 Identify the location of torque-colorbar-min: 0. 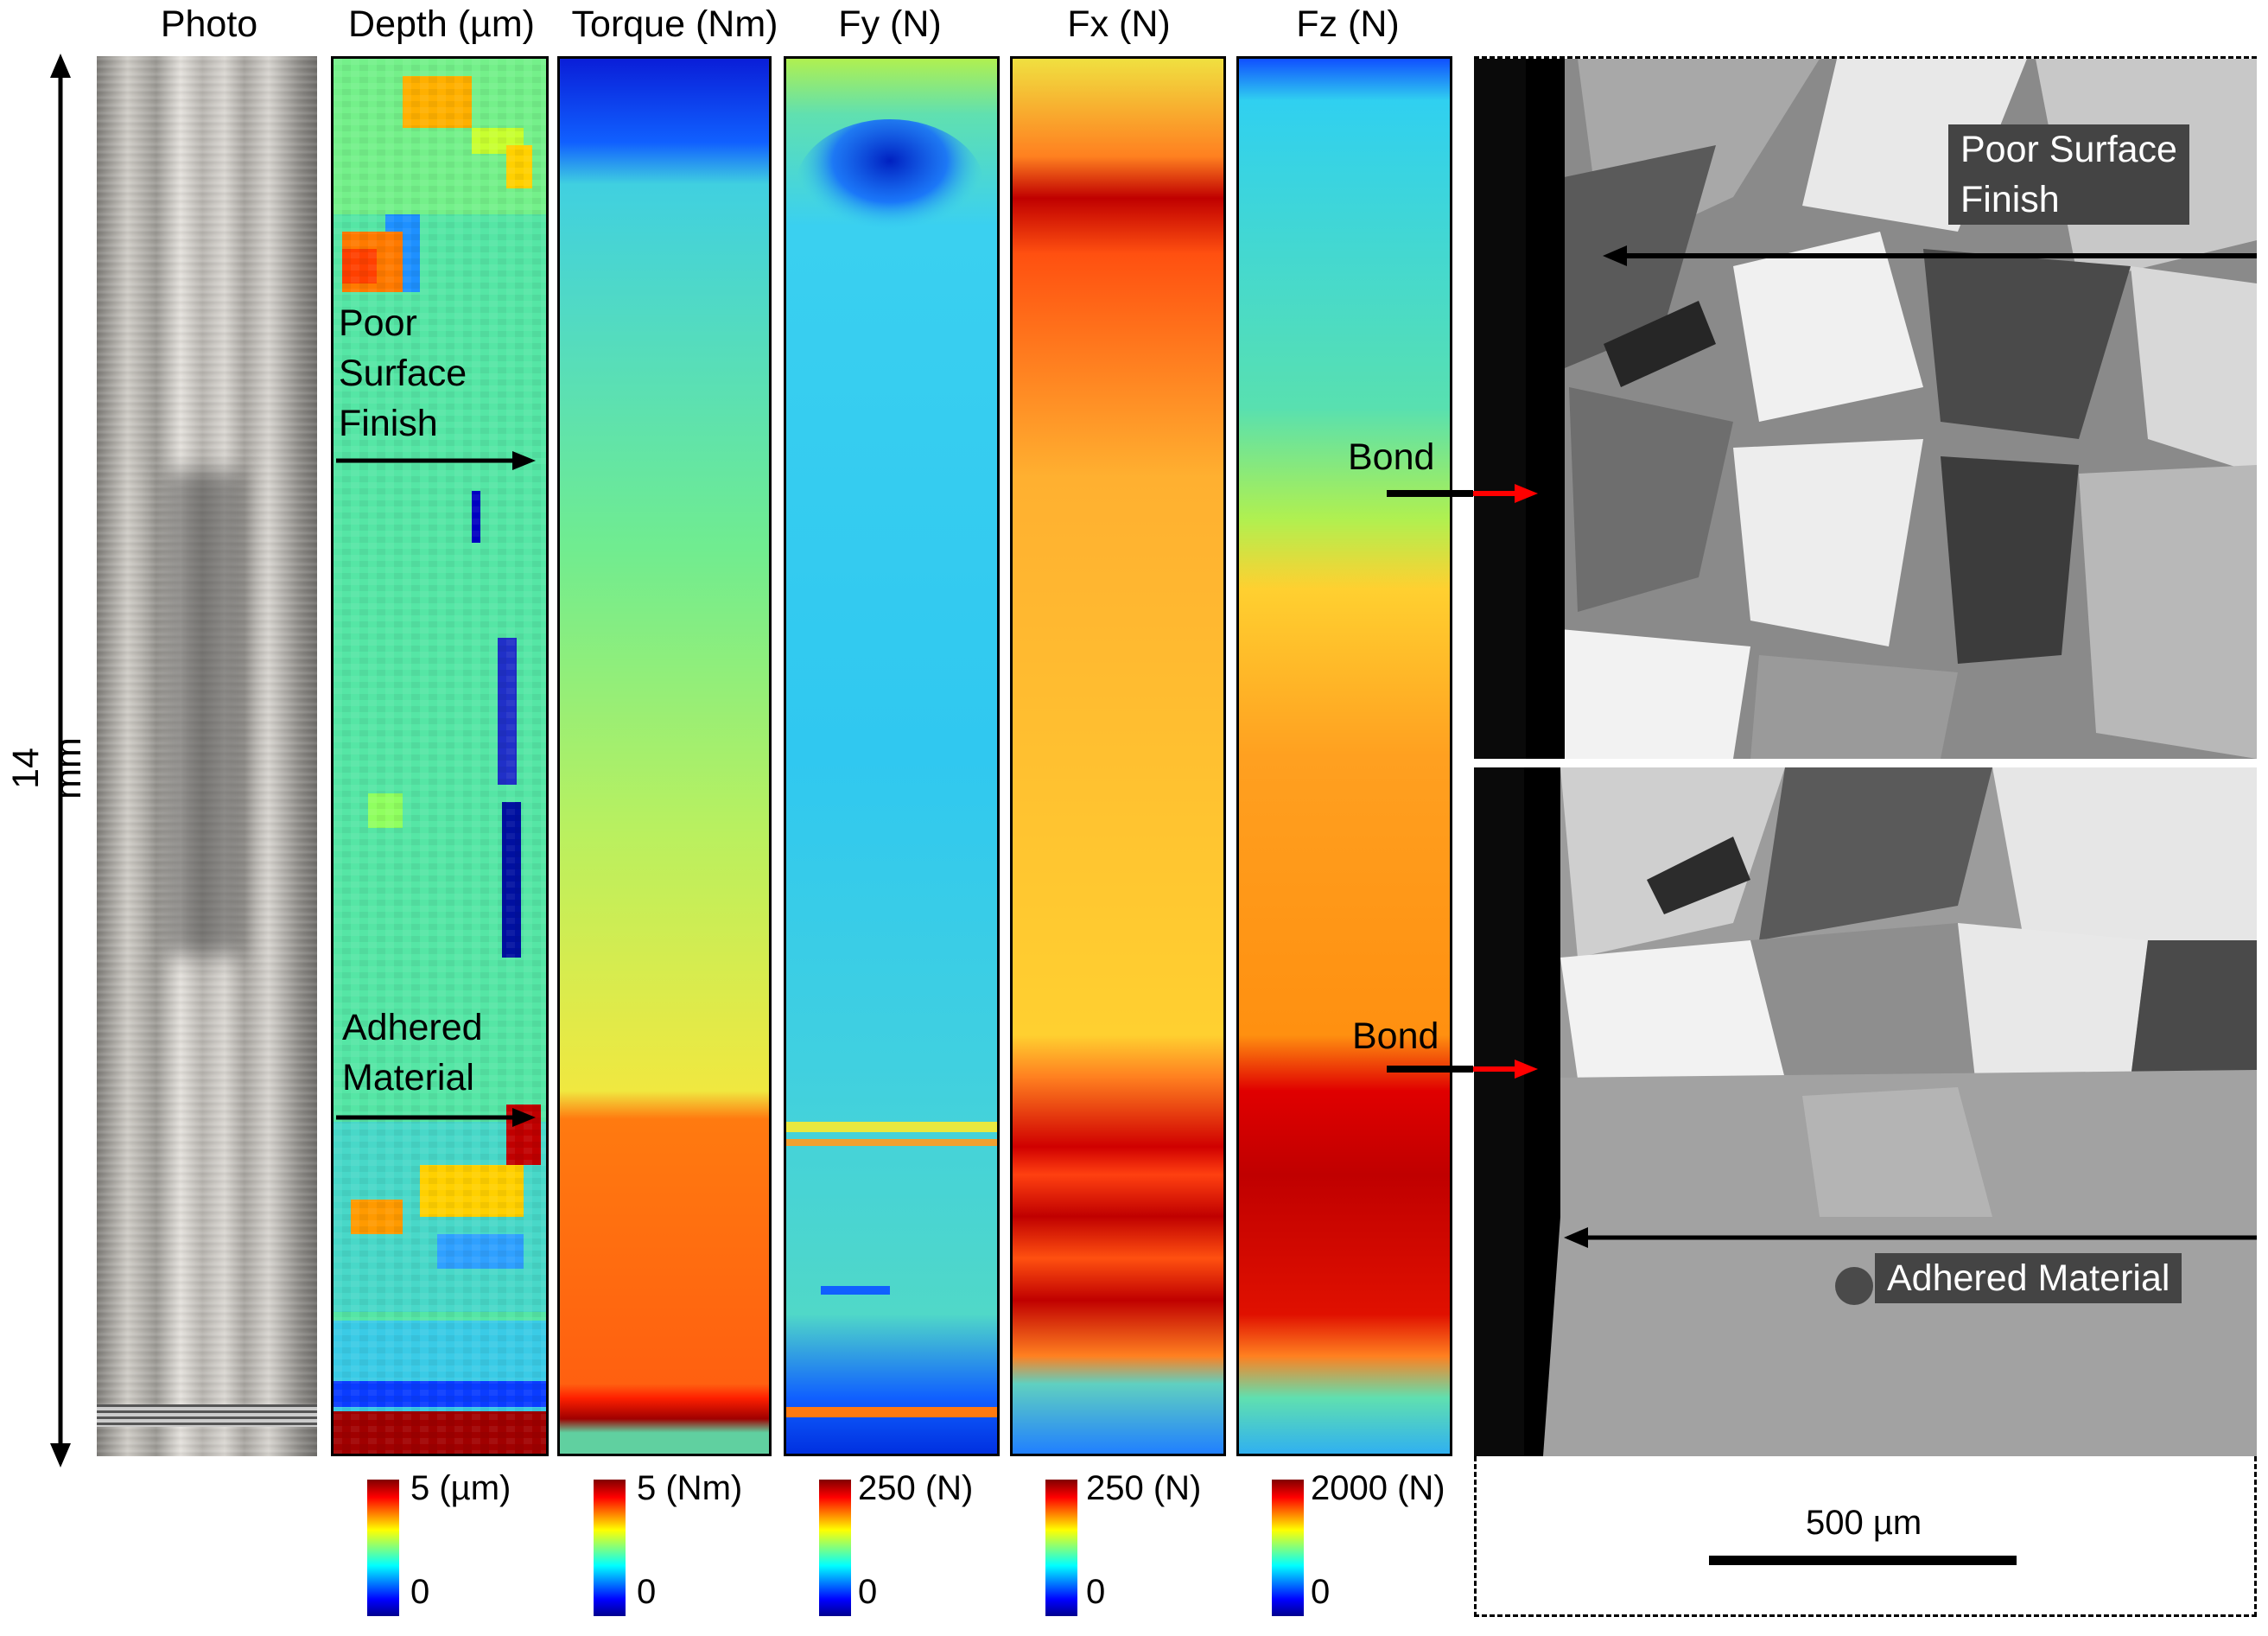
(647, 1592).